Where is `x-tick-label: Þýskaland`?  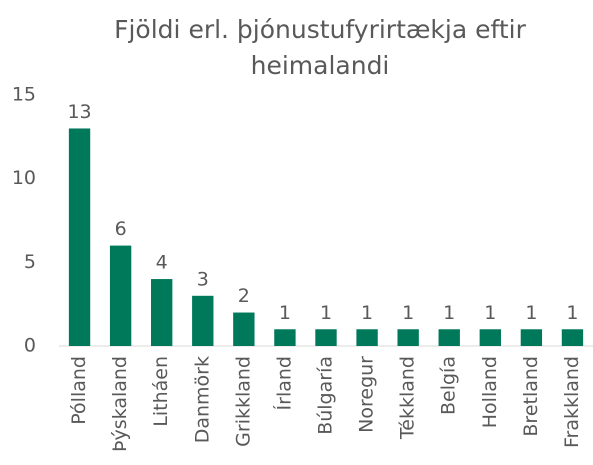
x-tick-label: Þýskaland is located at coordinates (120, 404).